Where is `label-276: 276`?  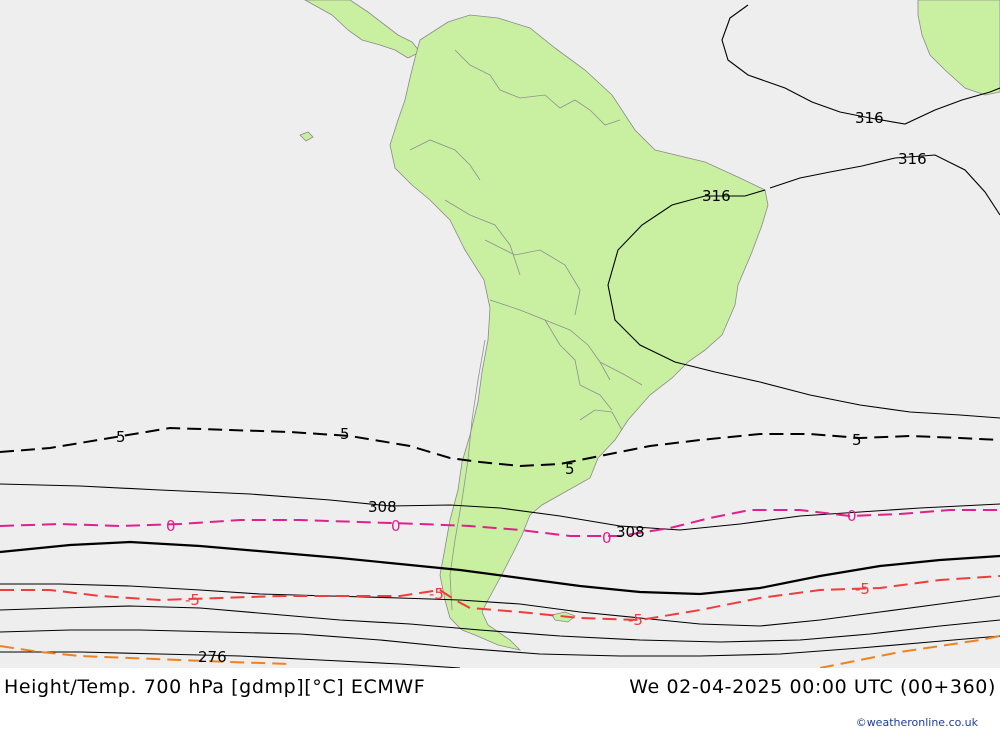
label-276: 276 is located at coordinates (212, 657).